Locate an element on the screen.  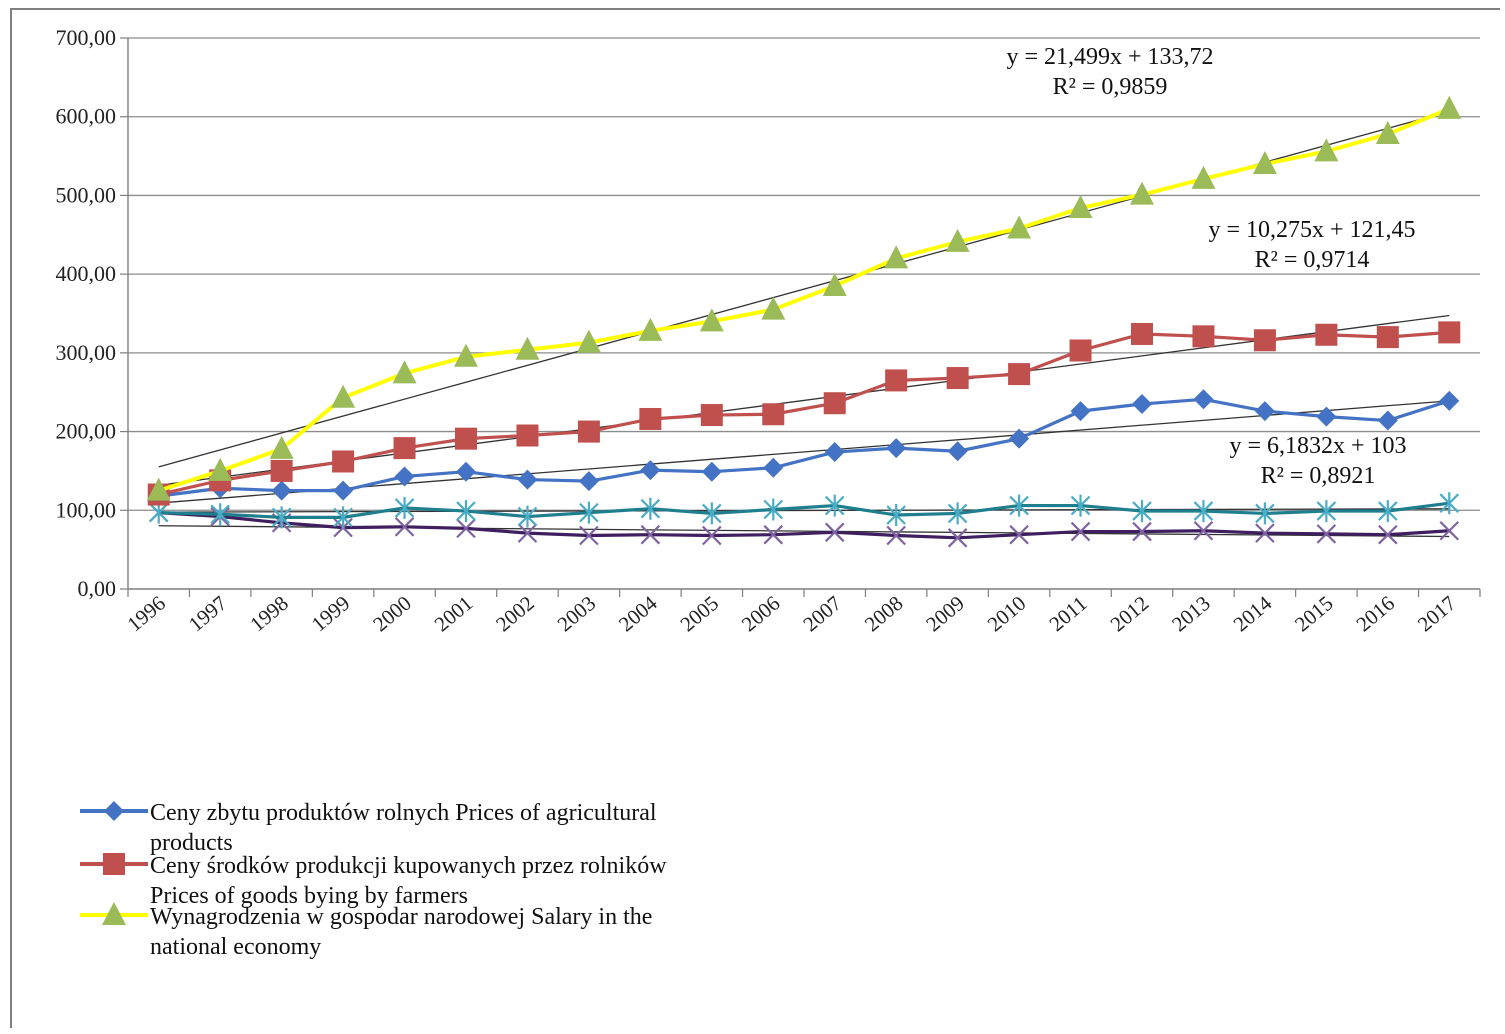
trendline-r2: R² = 0,8921 is located at coordinates (1318, 476).